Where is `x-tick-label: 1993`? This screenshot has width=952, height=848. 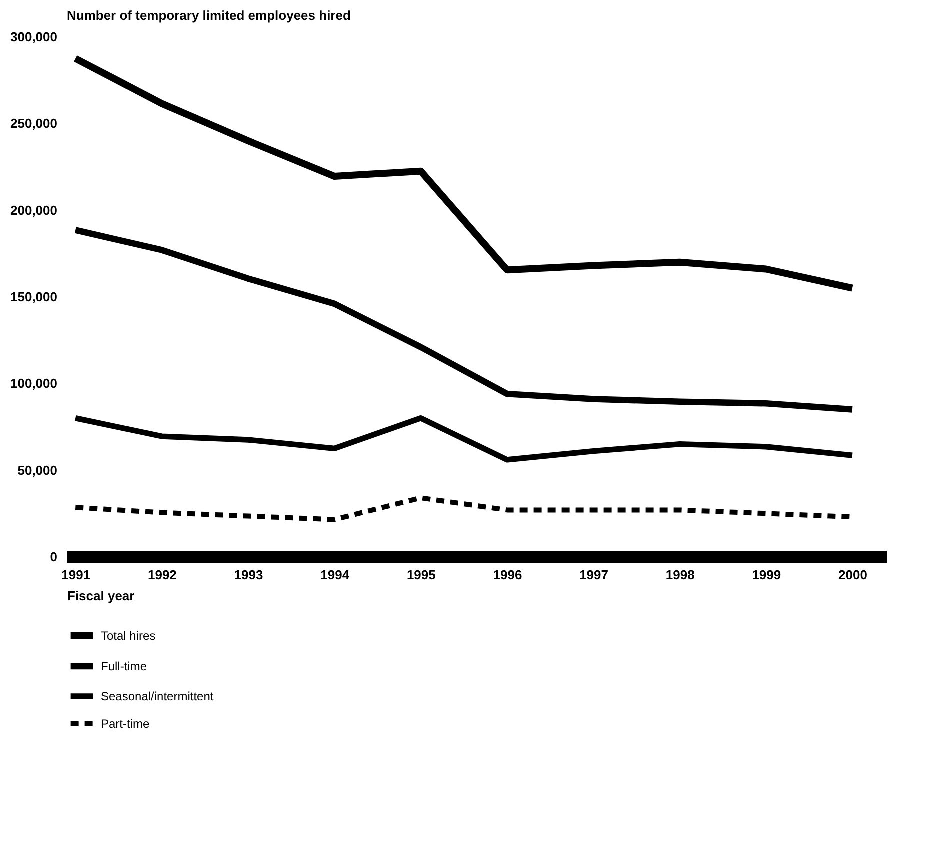
x-tick-label: 1993 is located at coordinates (249, 575).